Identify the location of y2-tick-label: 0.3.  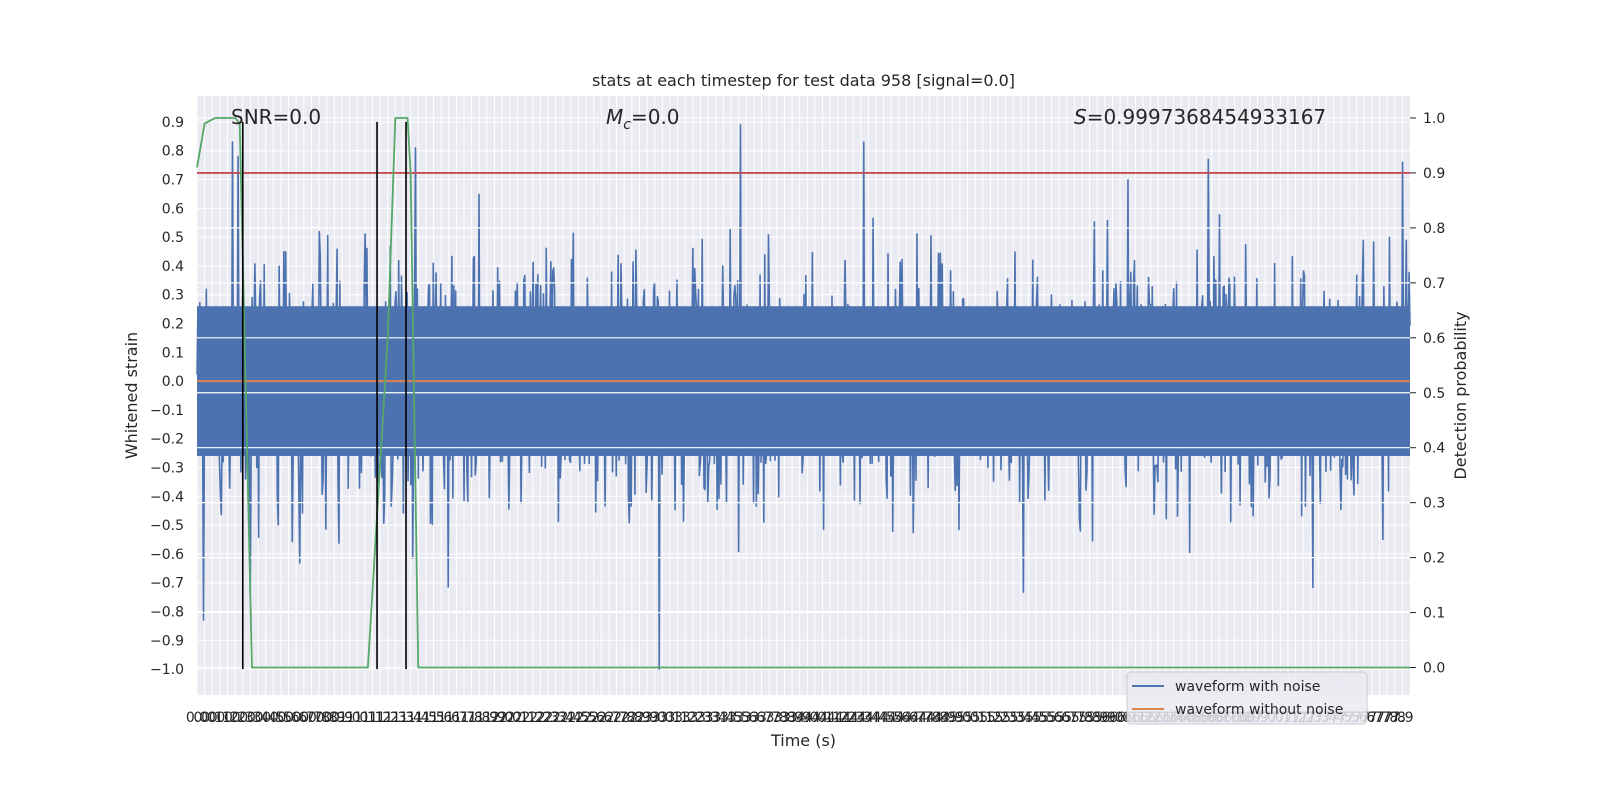
(1434, 504).